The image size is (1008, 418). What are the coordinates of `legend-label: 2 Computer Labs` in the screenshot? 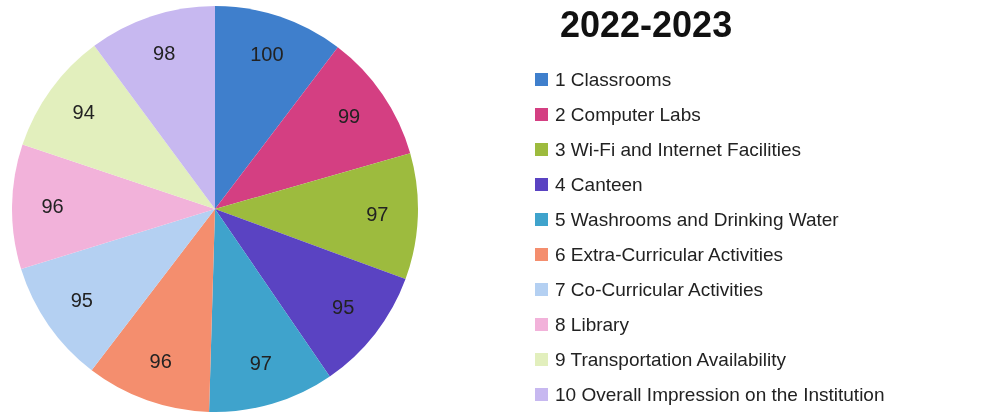 It's located at (628, 114).